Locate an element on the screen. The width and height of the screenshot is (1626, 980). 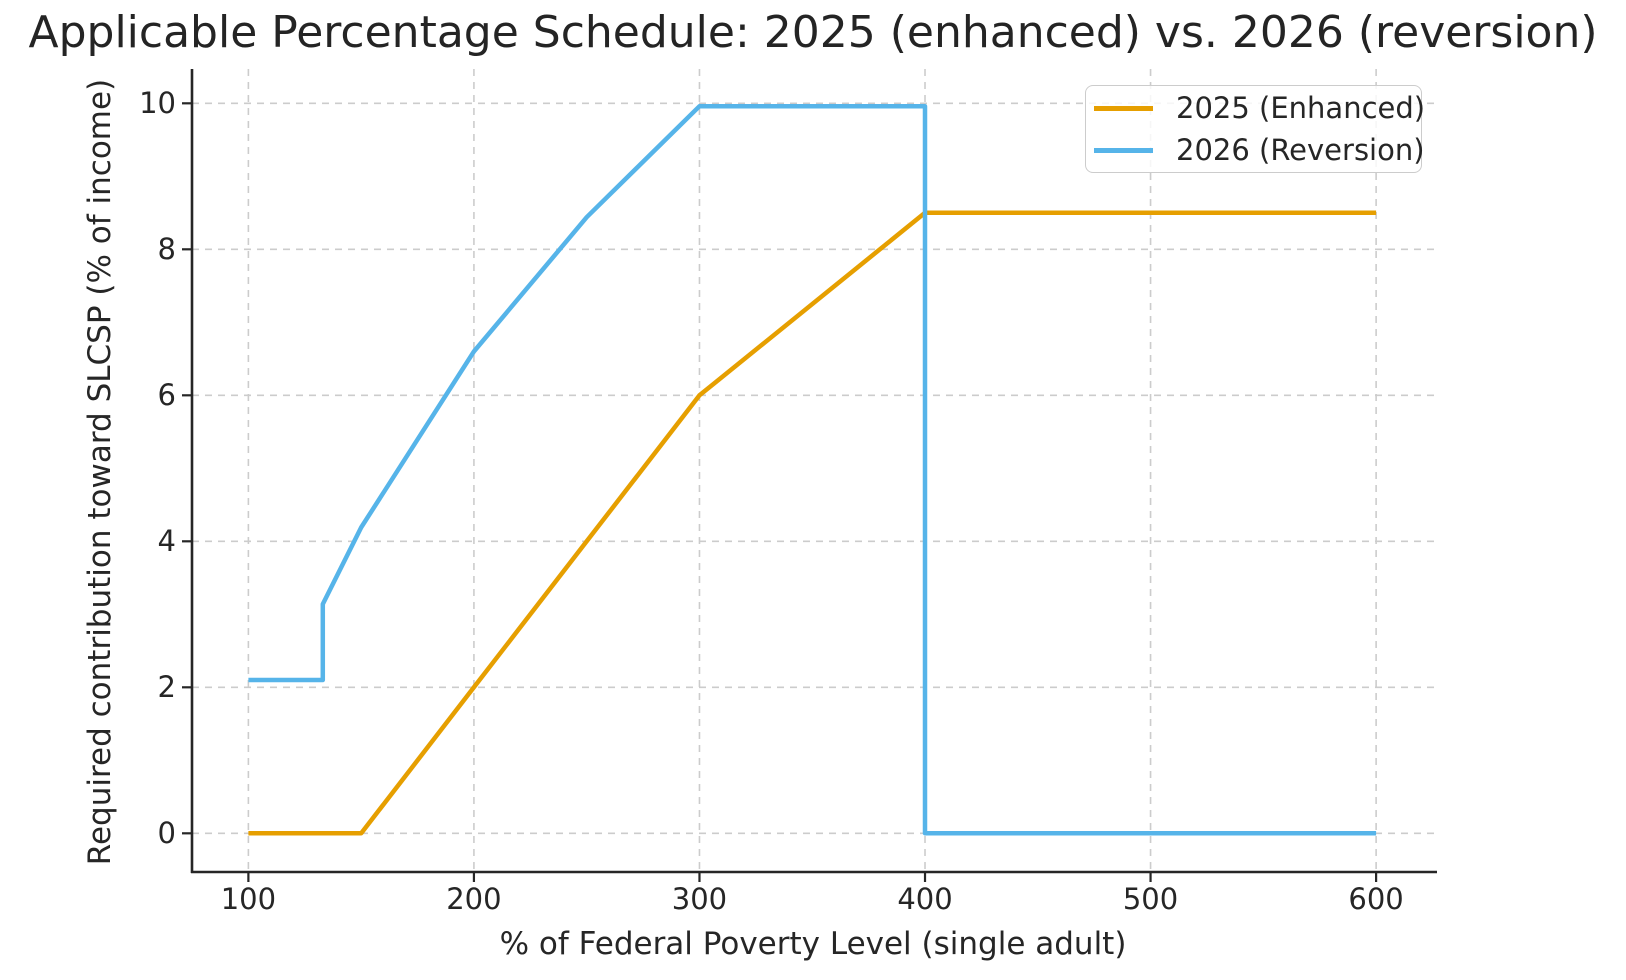
legend-item-2025-enhanced: 2025 (Enhanced) is located at coordinates (1255, 108).